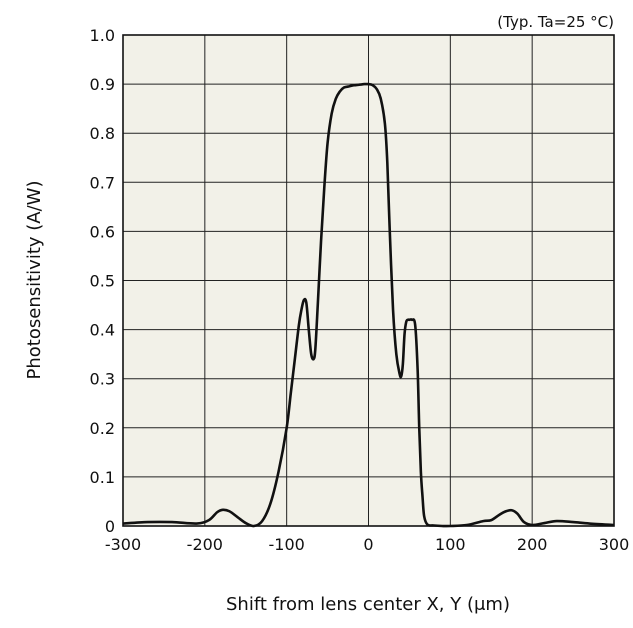 The image size is (633, 628). I want to click on x-tick-label: 200, so click(532, 544).